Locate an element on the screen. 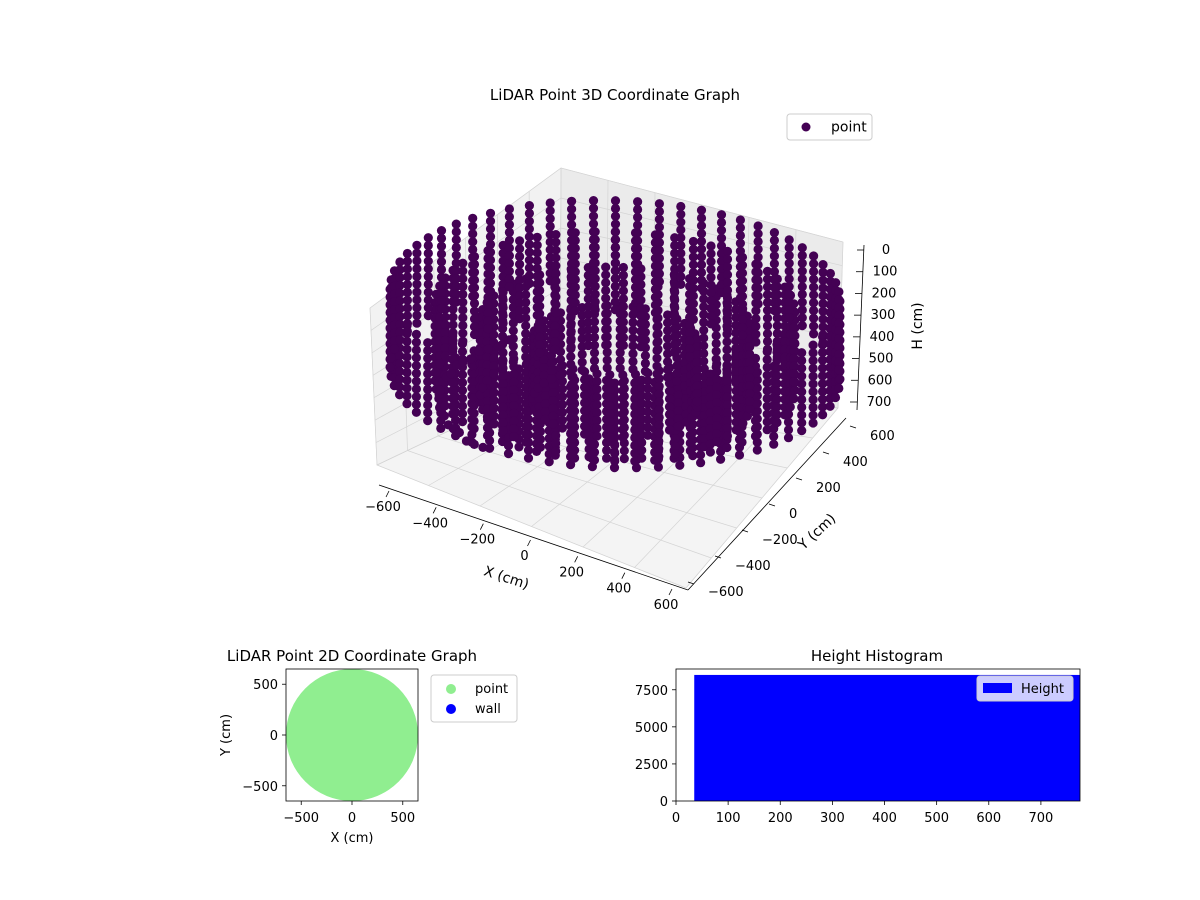 The height and width of the screenshot is (900, 1200). y-axis-tick-label: −600 is located at coordinates (726, 592).